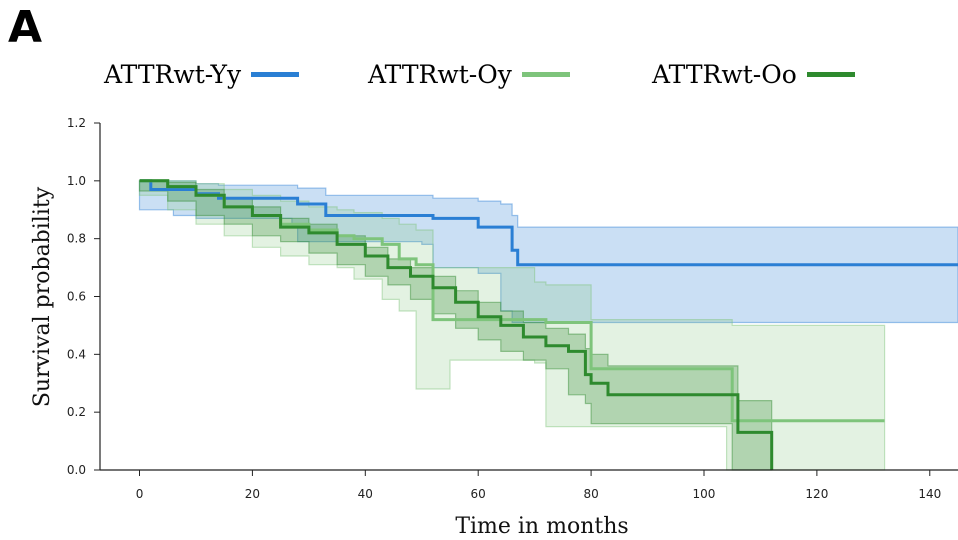  I want to click on y-tick-label: 0.0, so click(76, 470).